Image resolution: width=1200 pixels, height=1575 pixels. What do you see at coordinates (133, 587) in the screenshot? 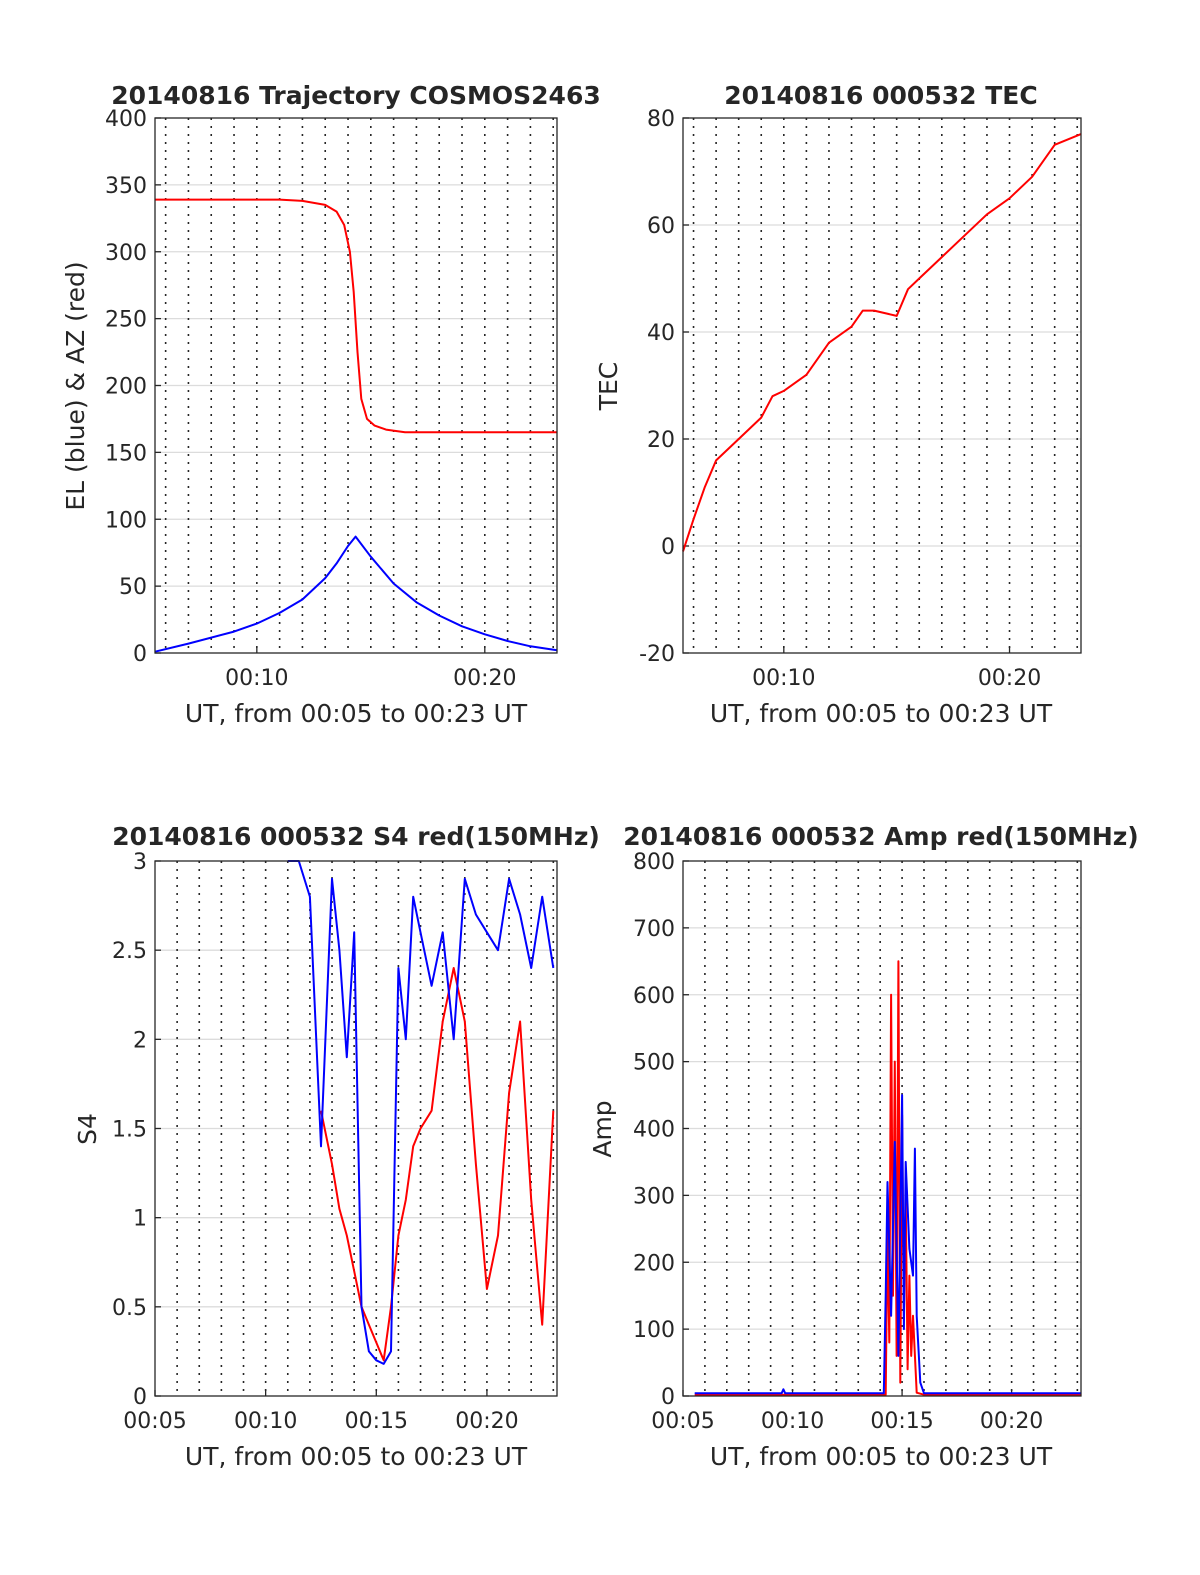
I see `y-tick-label: 50` at bounding box center [133, 587].